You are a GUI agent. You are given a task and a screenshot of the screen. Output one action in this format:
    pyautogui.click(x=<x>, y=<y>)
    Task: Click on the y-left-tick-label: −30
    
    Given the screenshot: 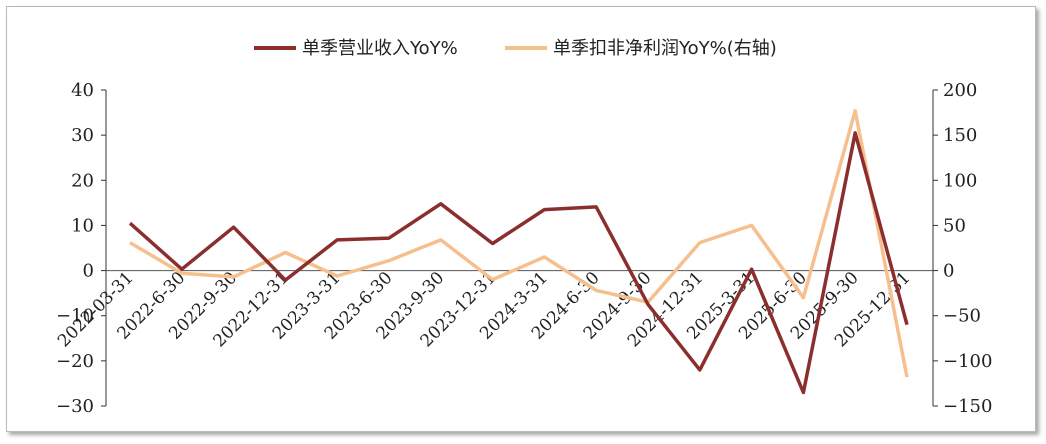 What is the action you would take?
    pyautogui.click(x=75, y=406)
    